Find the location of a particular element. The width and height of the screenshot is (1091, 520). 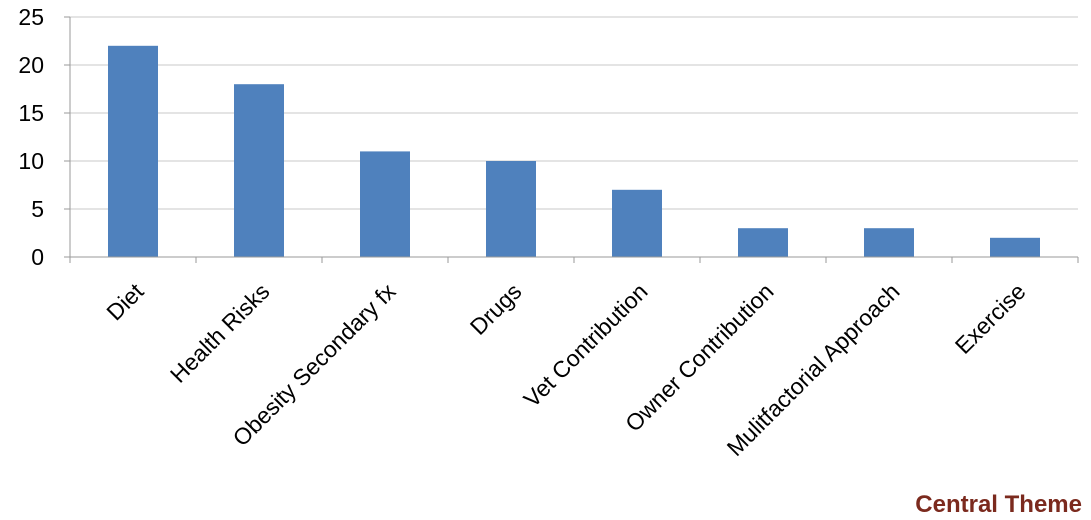

y-tick-label: 0 is located at coordinates (37, 257).